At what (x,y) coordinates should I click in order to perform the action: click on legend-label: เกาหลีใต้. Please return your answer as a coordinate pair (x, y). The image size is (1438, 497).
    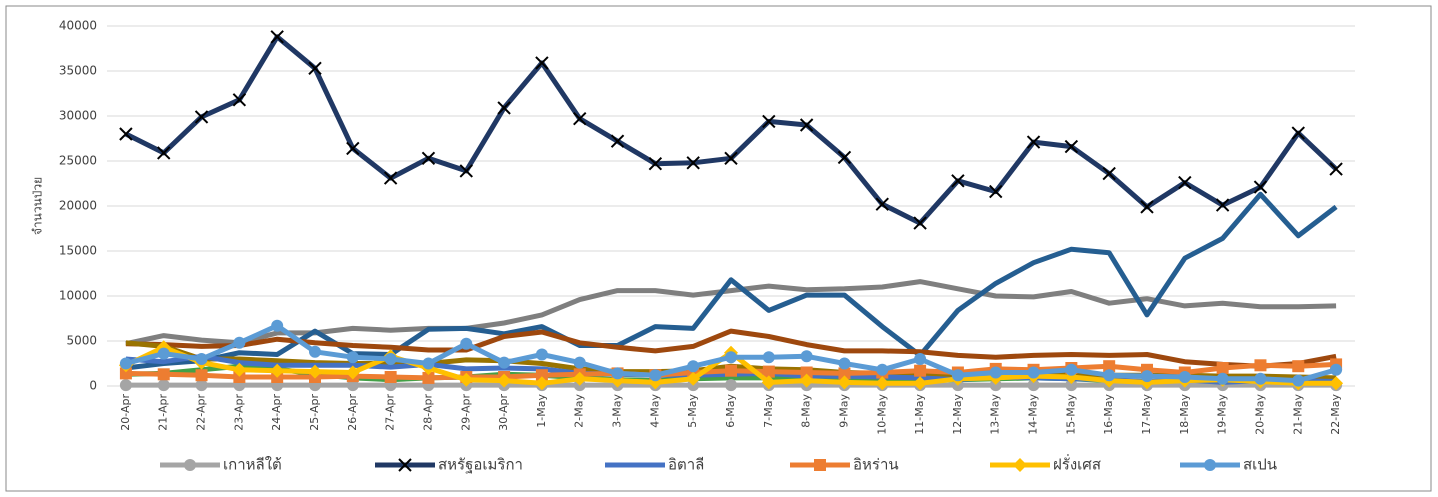
    Looking at the image, I should click on (252, 465).